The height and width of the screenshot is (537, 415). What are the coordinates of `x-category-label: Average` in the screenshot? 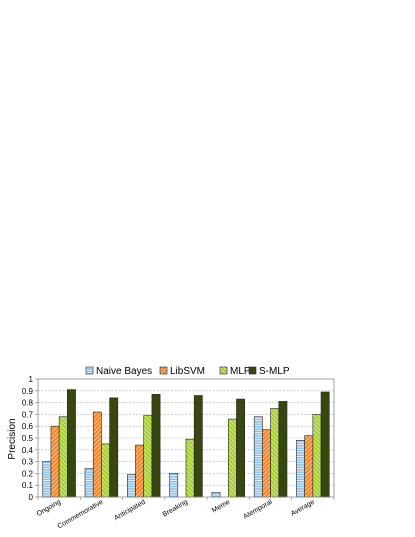 It's located at (303, 508).